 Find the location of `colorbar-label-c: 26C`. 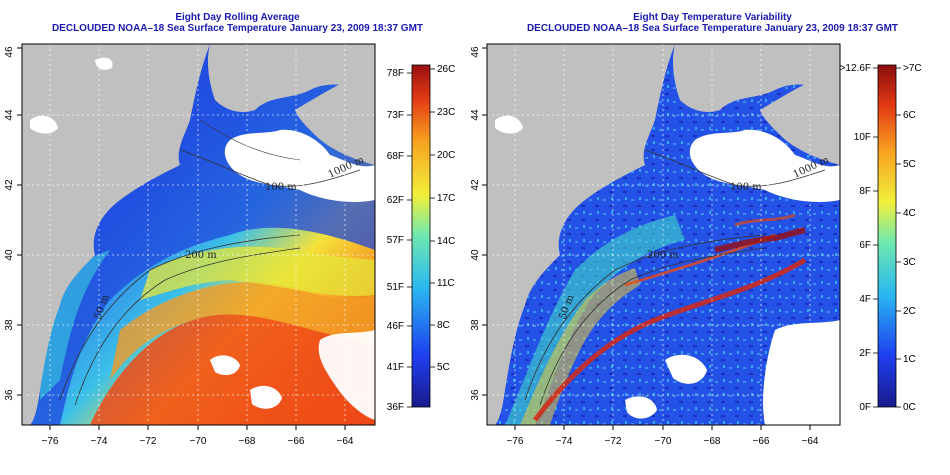

colorbar-label-c: 26C is located at coordinates (446, 69).